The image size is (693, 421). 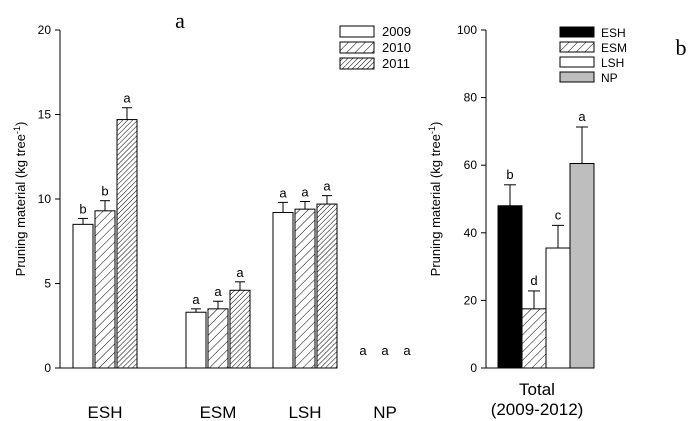 What do you see at coordinates (534, 338) in the screenshot?
I see `bar-esm` at bounding box center [534, 338].